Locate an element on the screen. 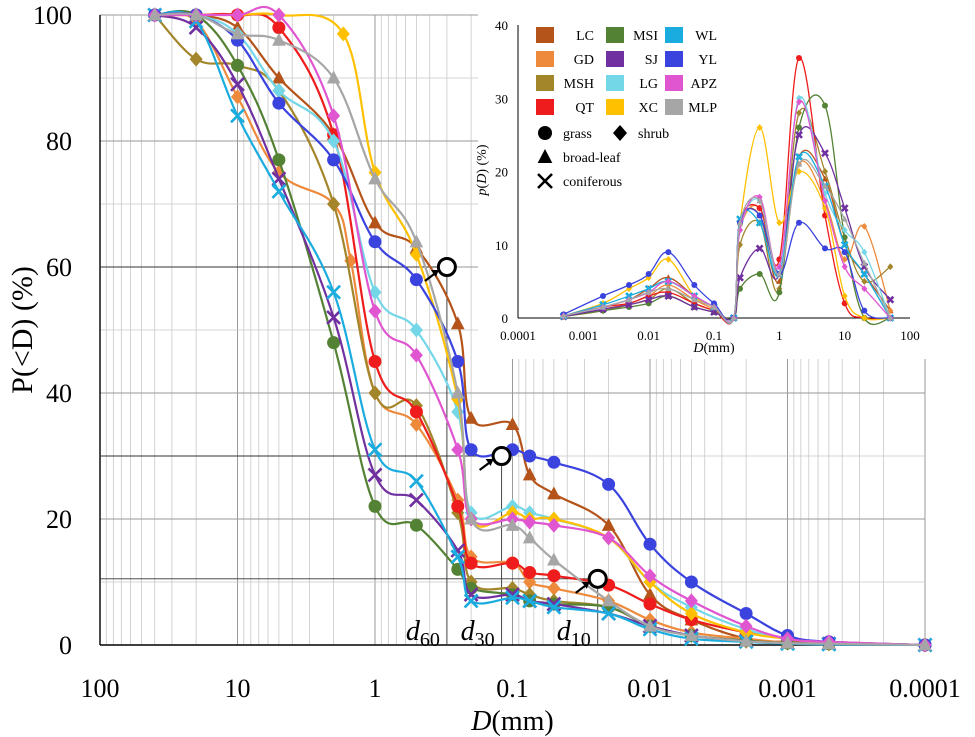 Image resolution: width=975 pixels, height=737 pixels. legend-marker-label: grass is located at coordinates (577, 134).